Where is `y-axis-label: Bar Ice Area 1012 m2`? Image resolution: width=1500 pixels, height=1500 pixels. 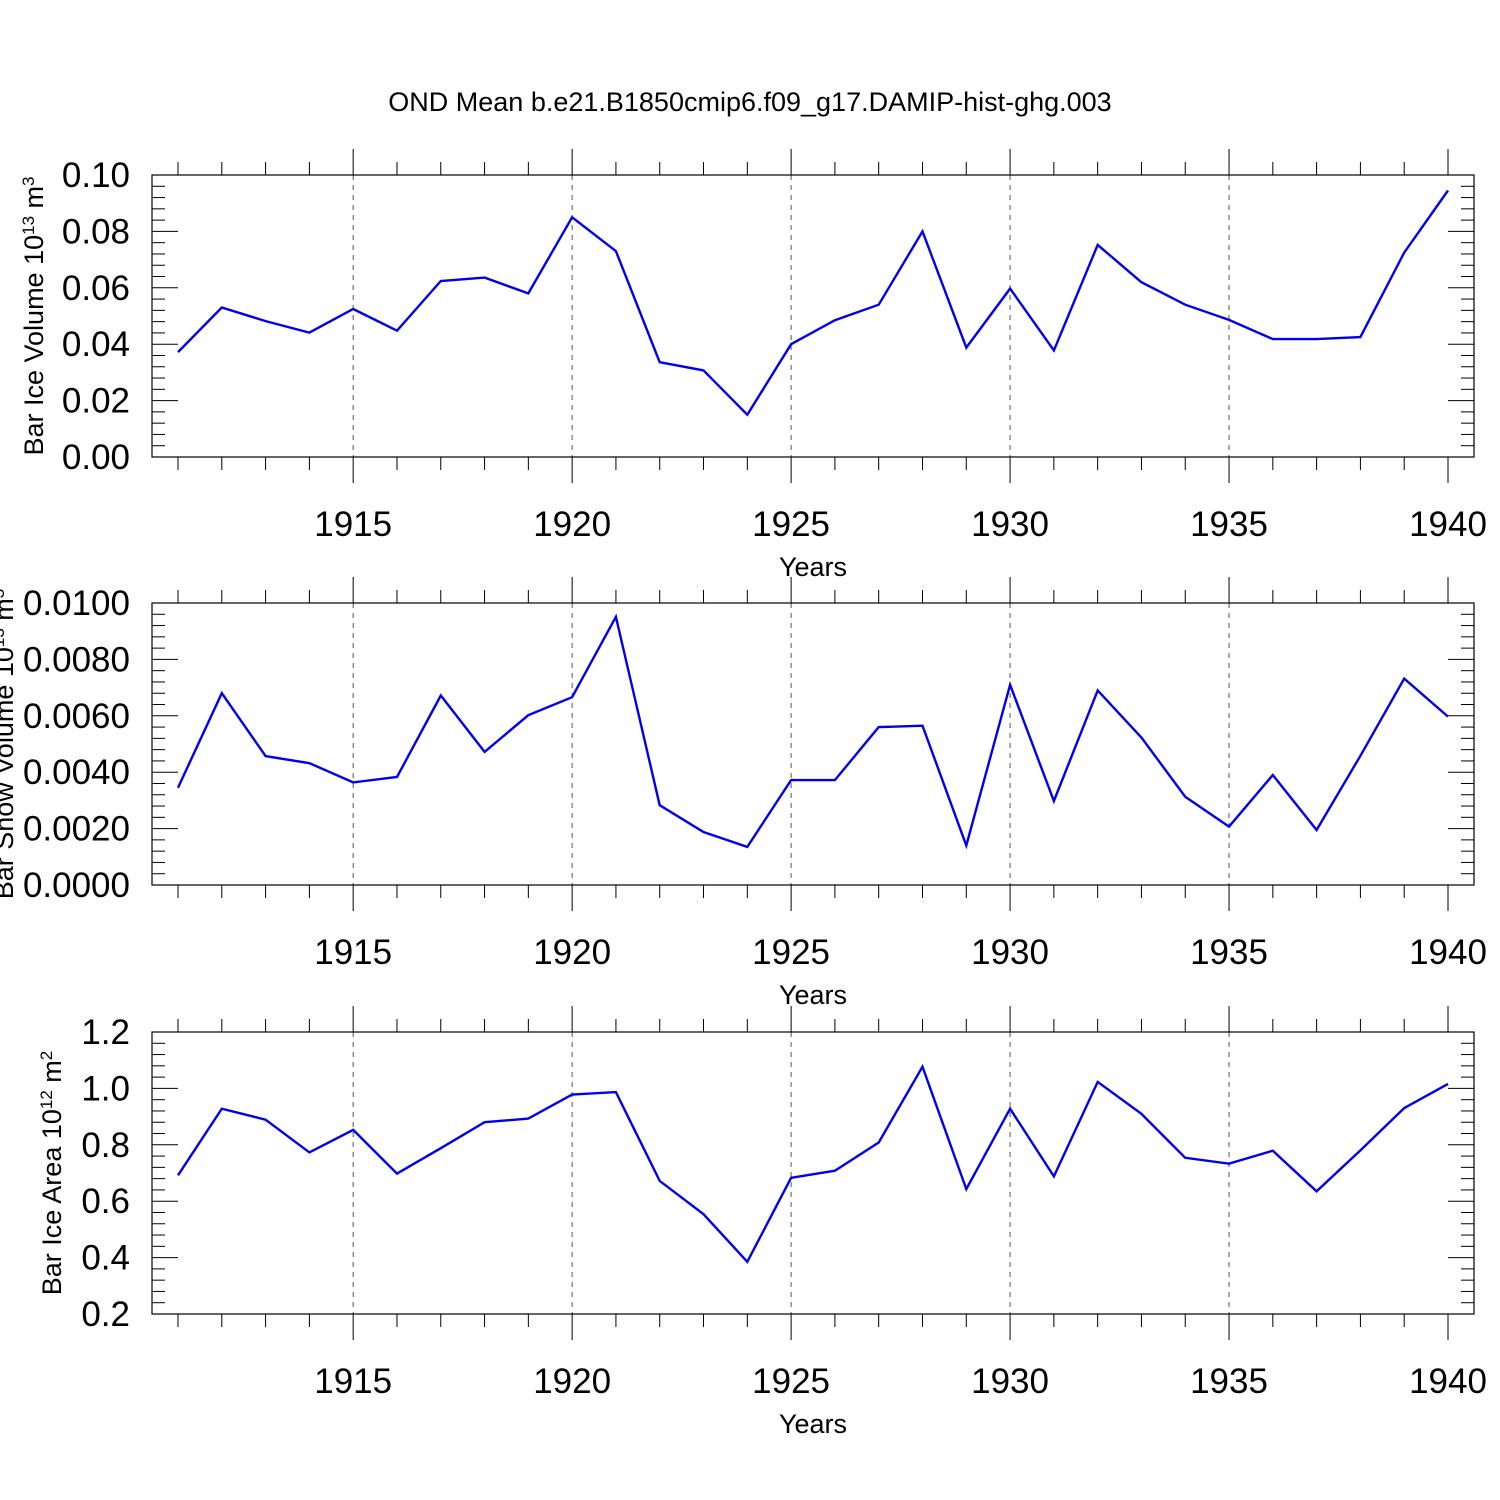
y-axis-label: Bar Ice Area 1012 m2 is located at coordinates (52, 1173).